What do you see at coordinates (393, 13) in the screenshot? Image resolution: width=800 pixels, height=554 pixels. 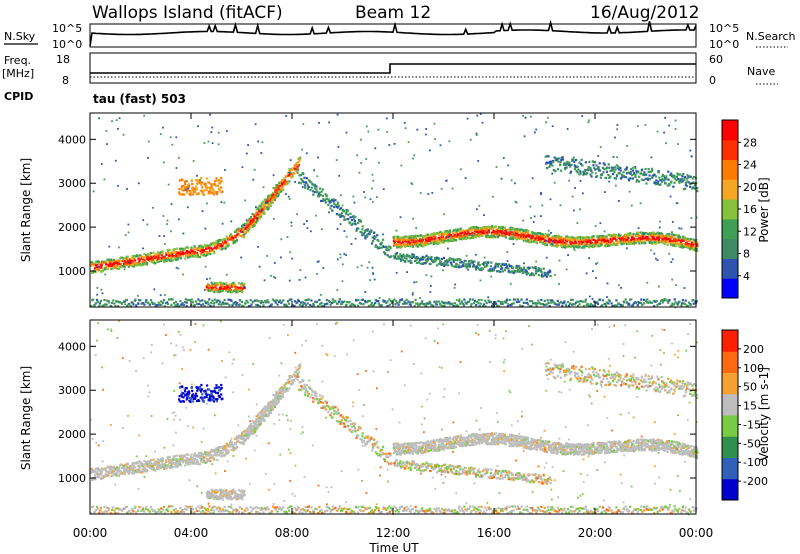 I see `beam-title: Beam 12` at bounding box center [393, 13].